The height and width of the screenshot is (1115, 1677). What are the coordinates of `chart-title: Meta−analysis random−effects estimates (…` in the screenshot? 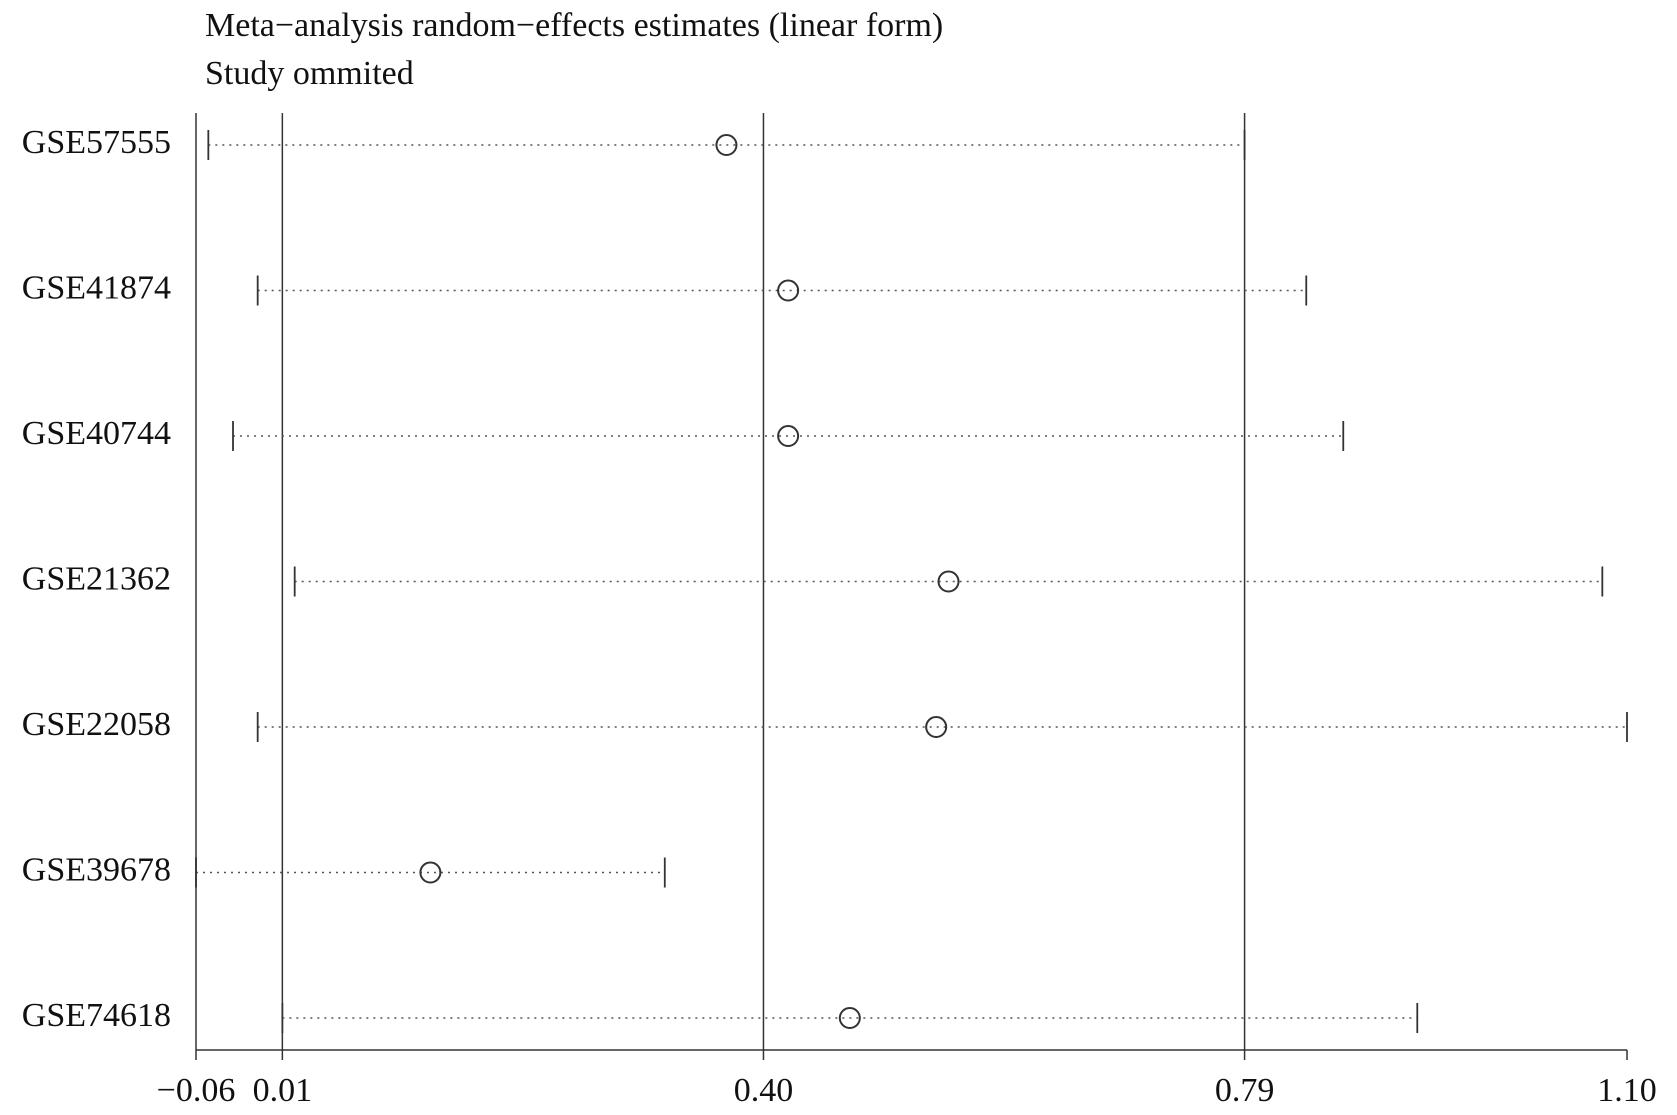 It's located at (574, 25).